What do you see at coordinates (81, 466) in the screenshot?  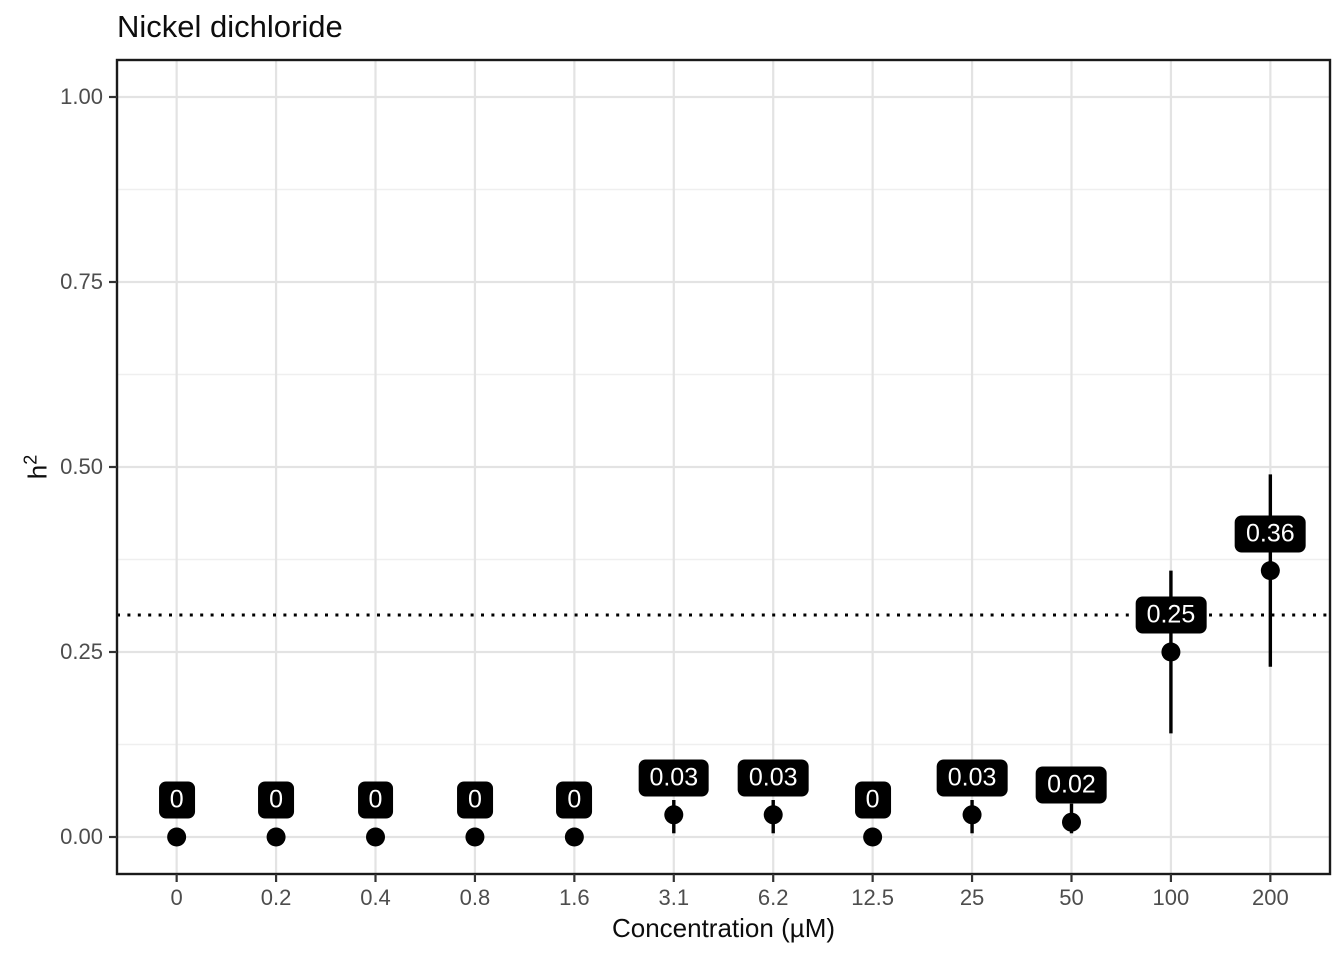 I see `y-tick-label: 0.50` at bounding box center [81, 466].